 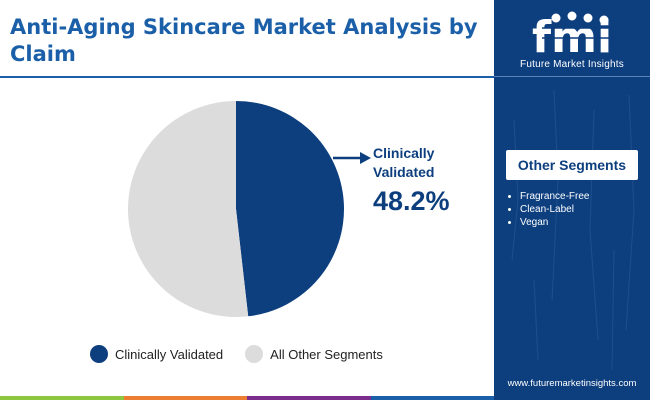 I want to click on annotation-arrow, so click(x=352, y=158).